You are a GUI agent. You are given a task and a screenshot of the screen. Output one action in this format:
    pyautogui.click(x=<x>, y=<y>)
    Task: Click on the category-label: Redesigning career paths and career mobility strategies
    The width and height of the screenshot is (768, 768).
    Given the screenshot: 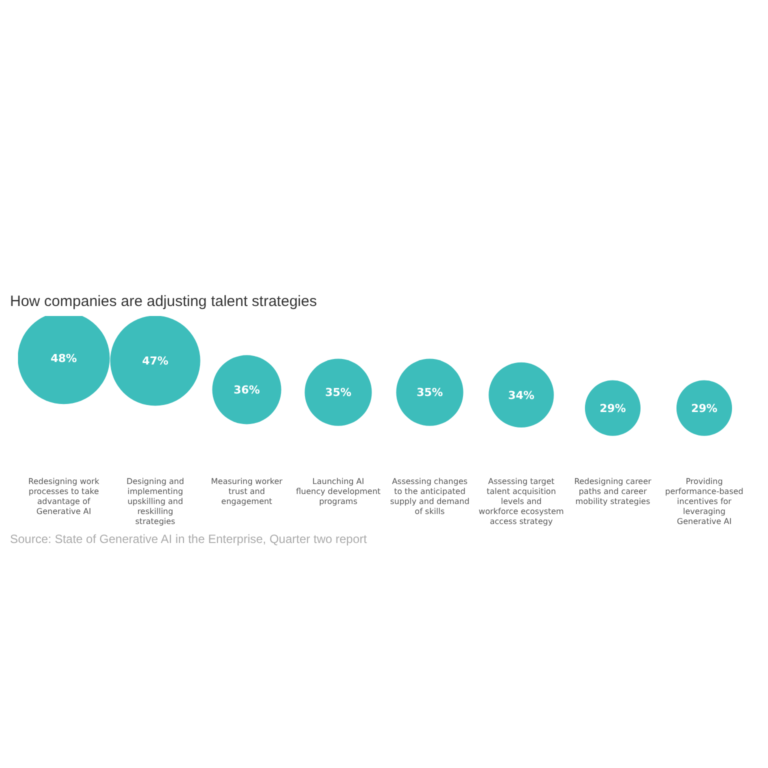 What is the action you would take?
    pyautogui.click(x=613, y=491)
    